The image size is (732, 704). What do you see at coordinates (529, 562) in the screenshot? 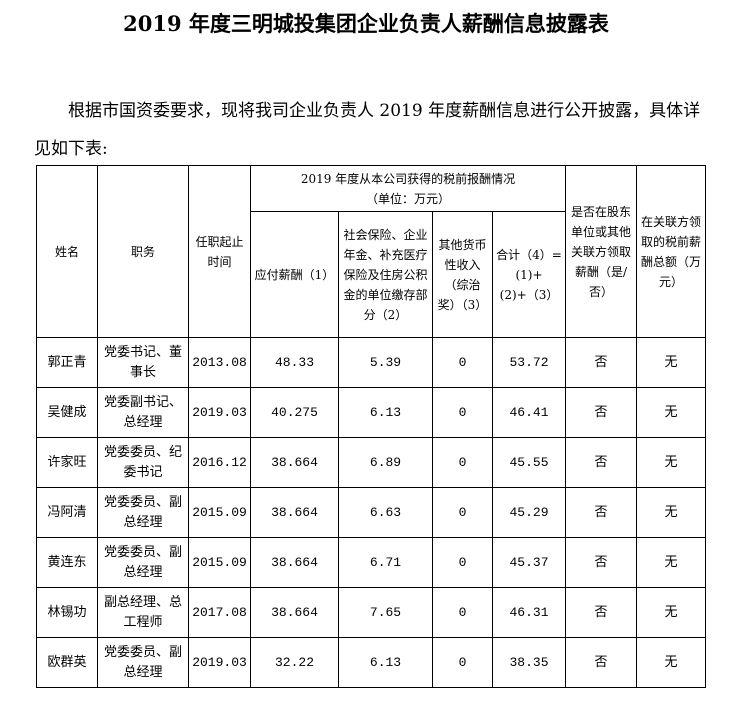
I see `cell-total: 45.37` at bounding box center [529, 562].